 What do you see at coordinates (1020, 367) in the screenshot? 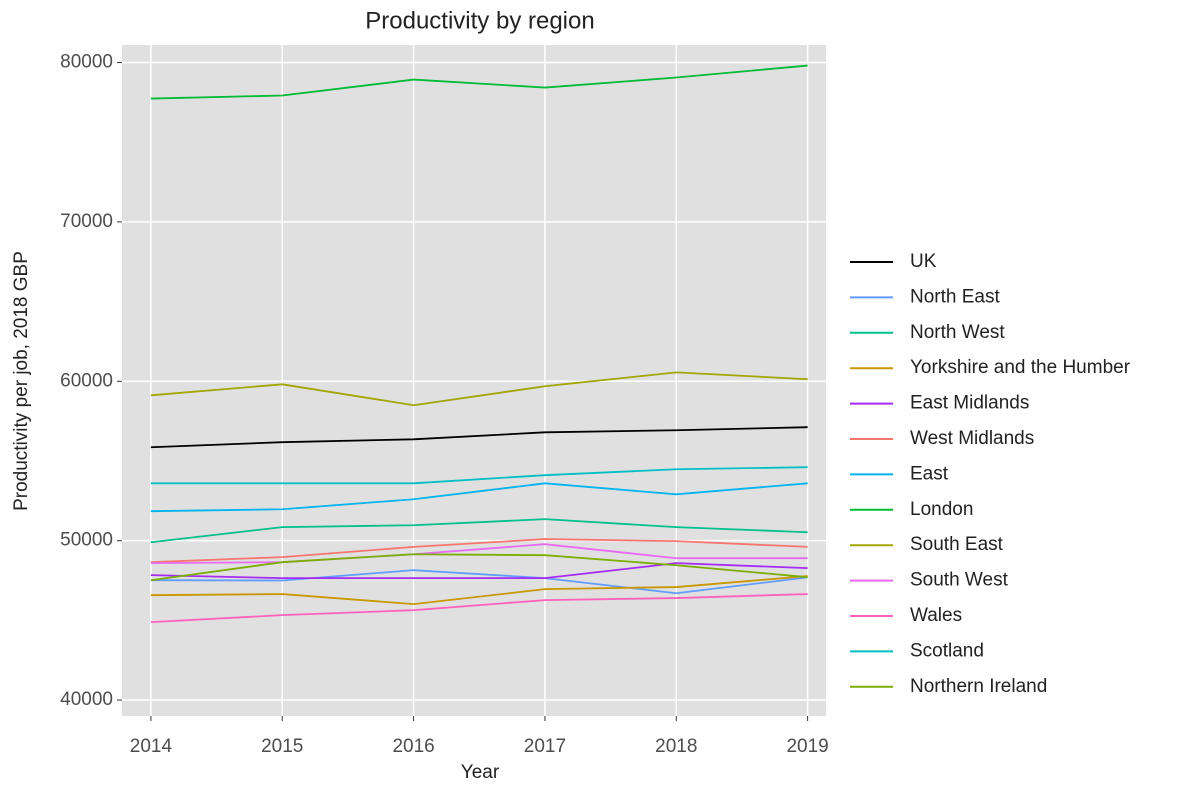
I see `legend-label: Yorkshire and the Humber` at bounding box center [1020, 367].